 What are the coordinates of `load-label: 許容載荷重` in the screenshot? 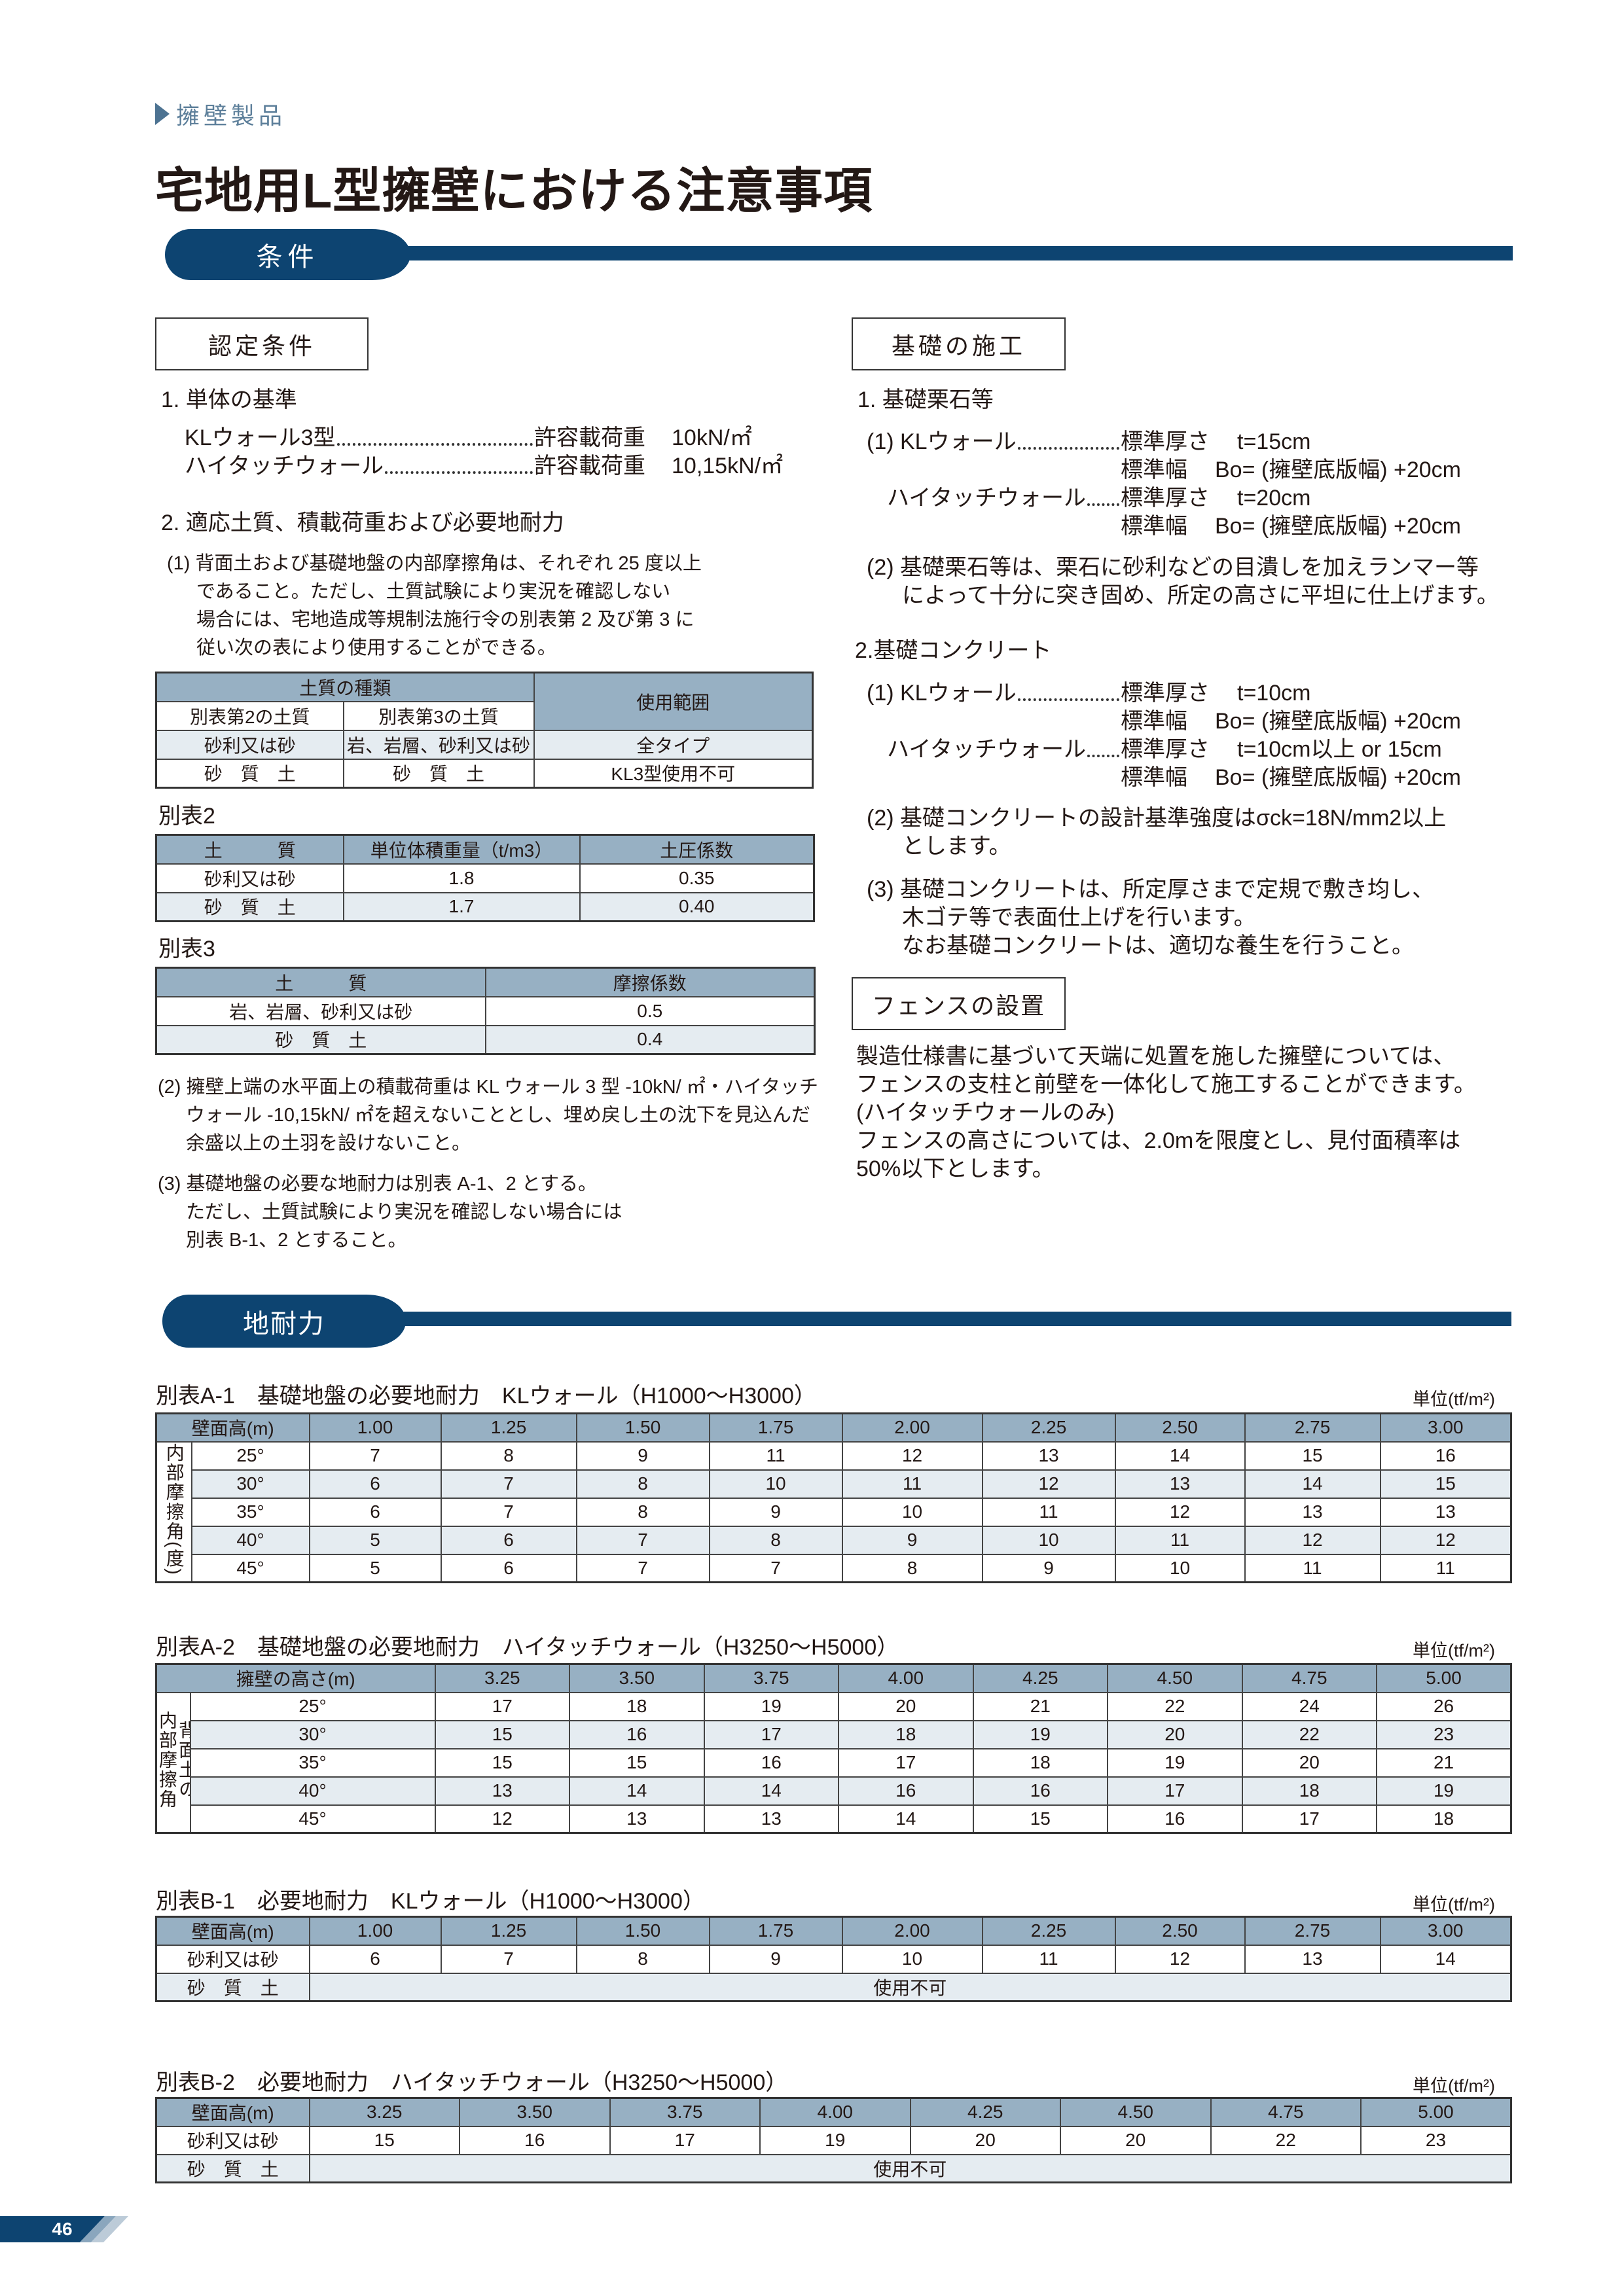 It's located at (589, 438).